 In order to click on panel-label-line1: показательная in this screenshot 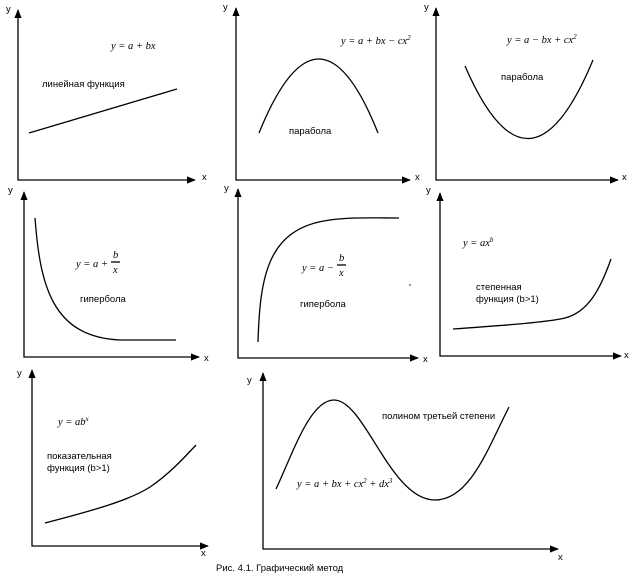, I will do `click(79, 456)`.